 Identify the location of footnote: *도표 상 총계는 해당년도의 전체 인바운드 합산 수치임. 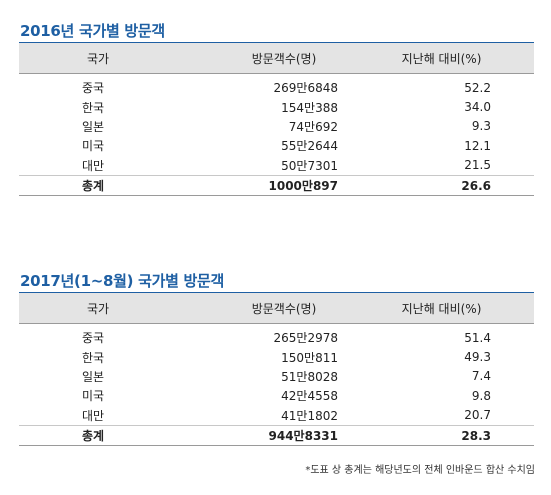
(420, 470).